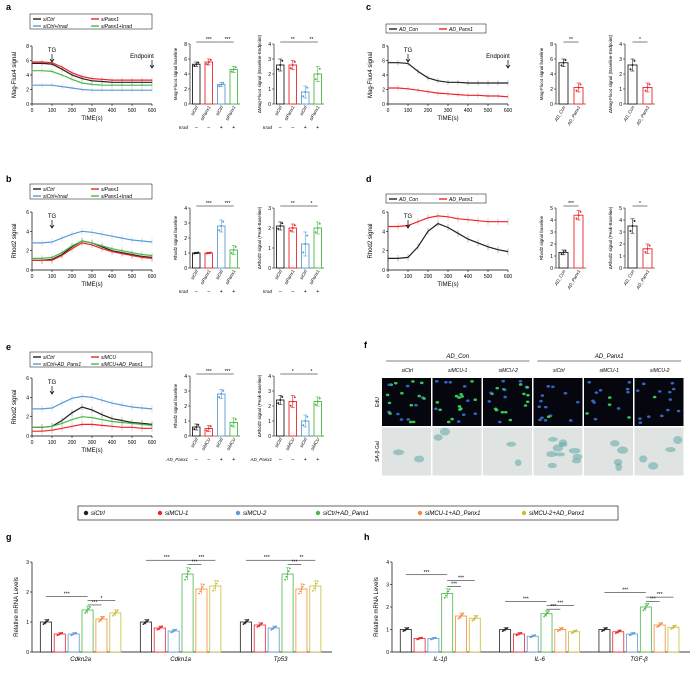 The image size is (696, 676). I want to click on x-tick-label: 600, so click(508, 111).